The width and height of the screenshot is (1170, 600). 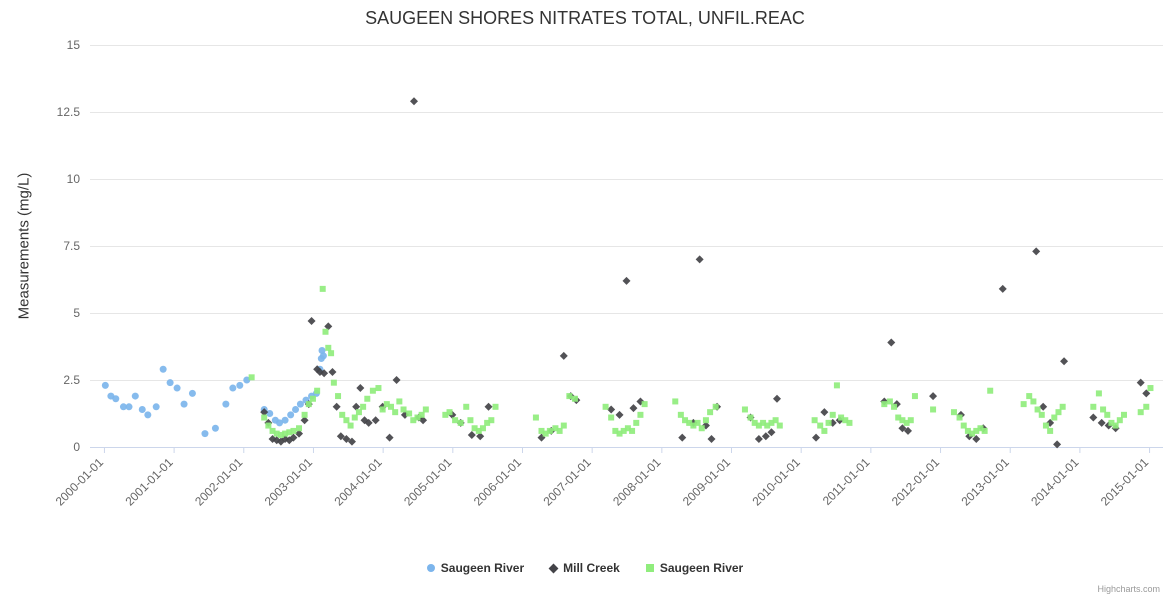 I want to click on legend-item-saugeen-river-blue: Saugeen River, so click(x=475, y=568).